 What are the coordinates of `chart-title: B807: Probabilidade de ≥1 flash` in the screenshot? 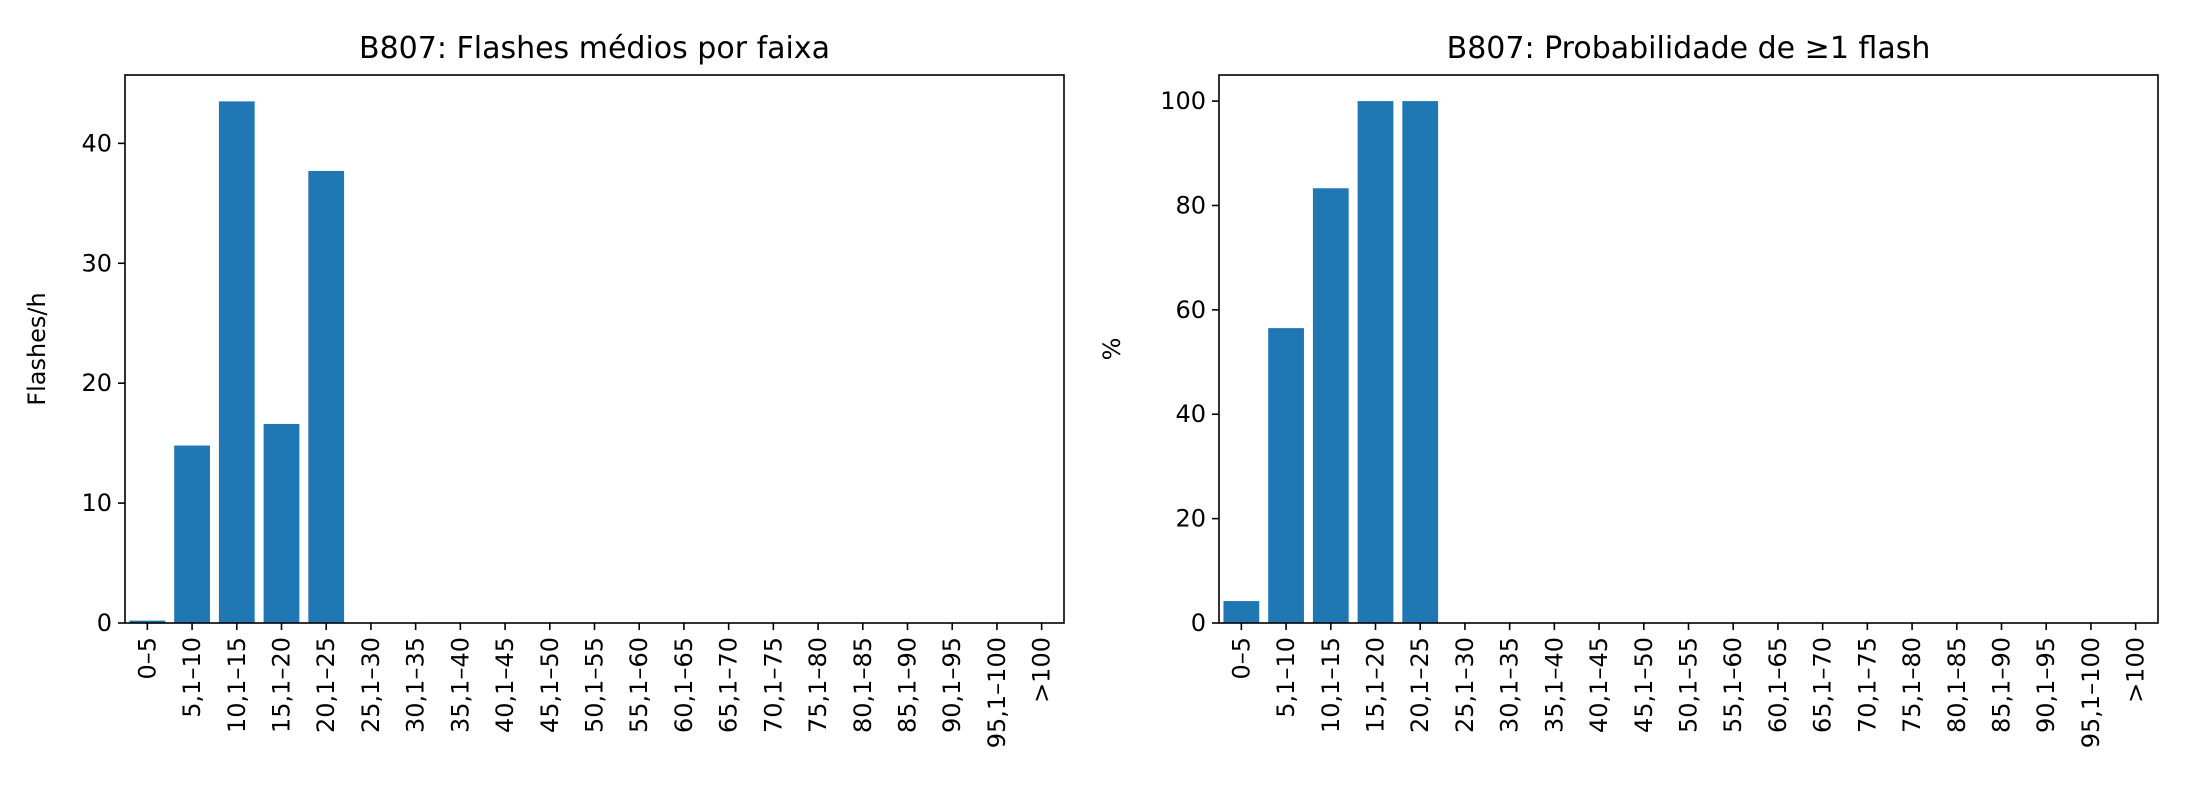 It's located at (1689, 48).